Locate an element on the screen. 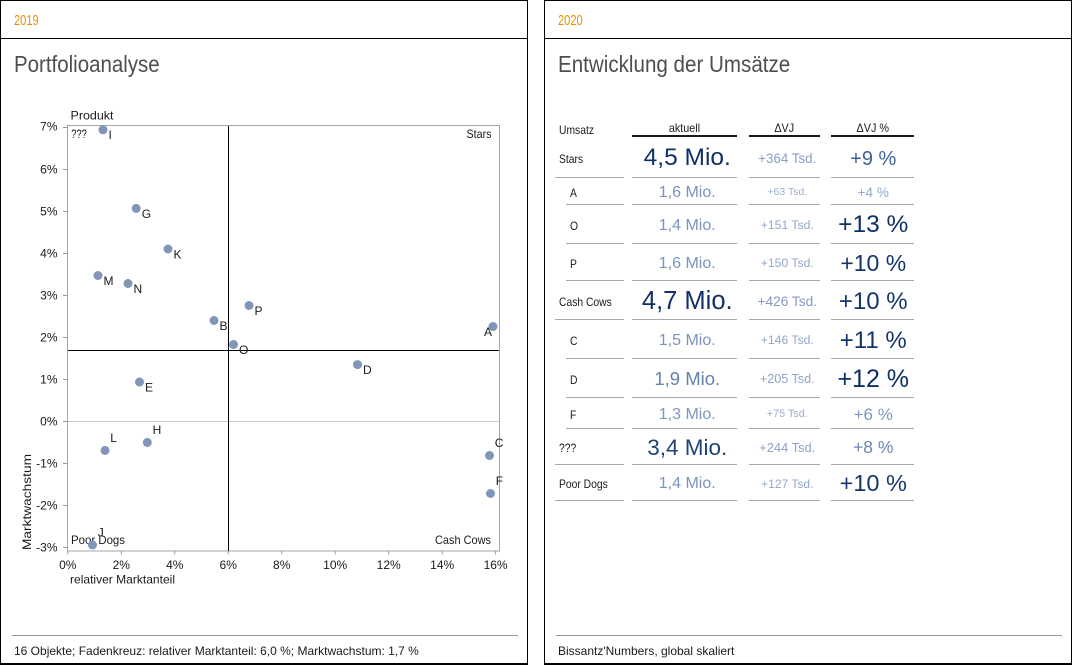 Image resolution: width=1072 pixels, height=665 pixels. svg-text: -1% is located at coordinates (47, 464).